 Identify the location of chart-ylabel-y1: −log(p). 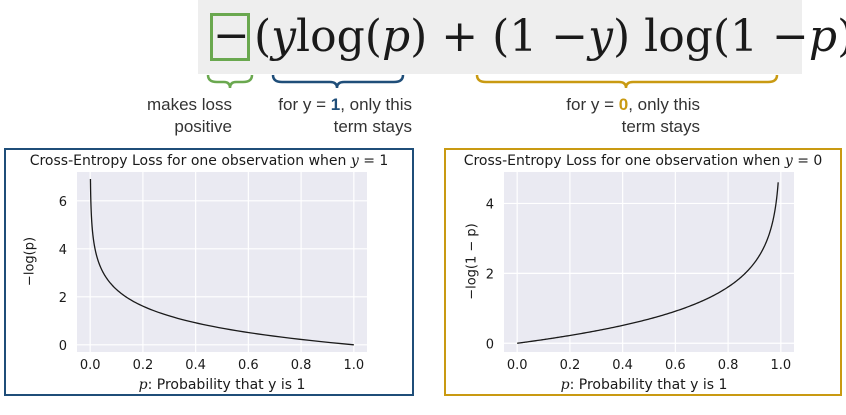
(30, 261).